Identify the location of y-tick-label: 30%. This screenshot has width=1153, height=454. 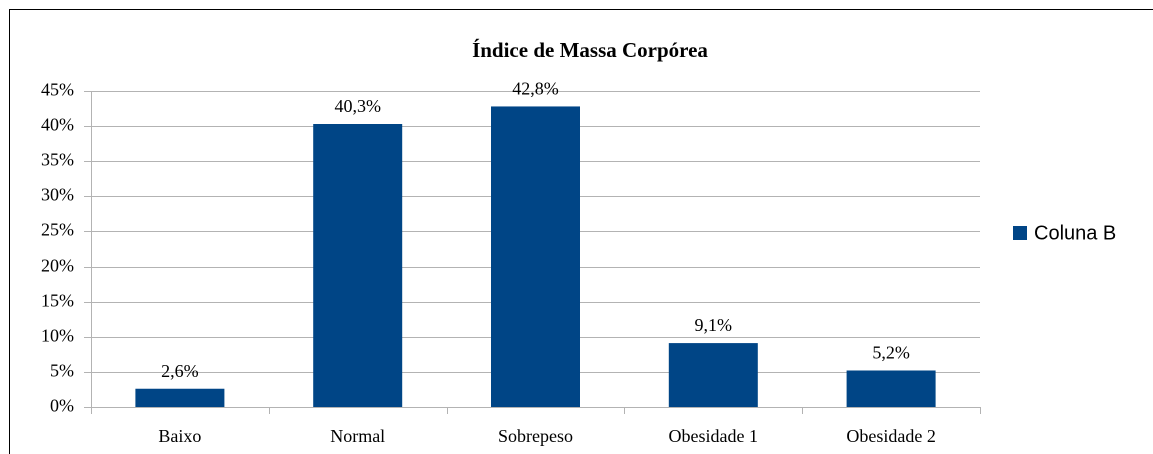
(57, 195).